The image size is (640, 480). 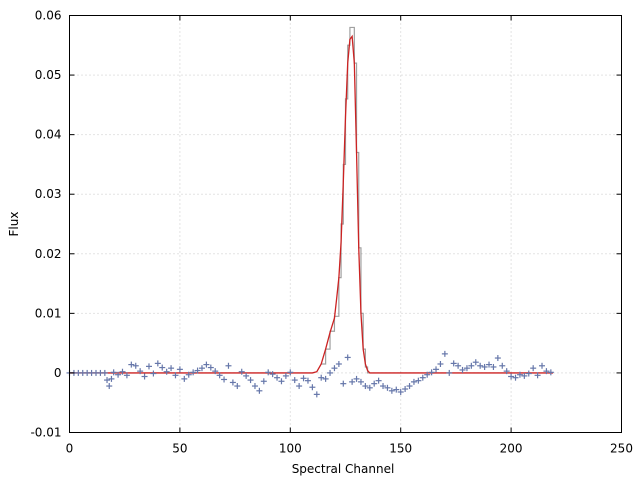 What do you see at coordinates (48, 313) in the screenshot?
I see `y-tick-label: 0.01` at bounding box center [48, 313].